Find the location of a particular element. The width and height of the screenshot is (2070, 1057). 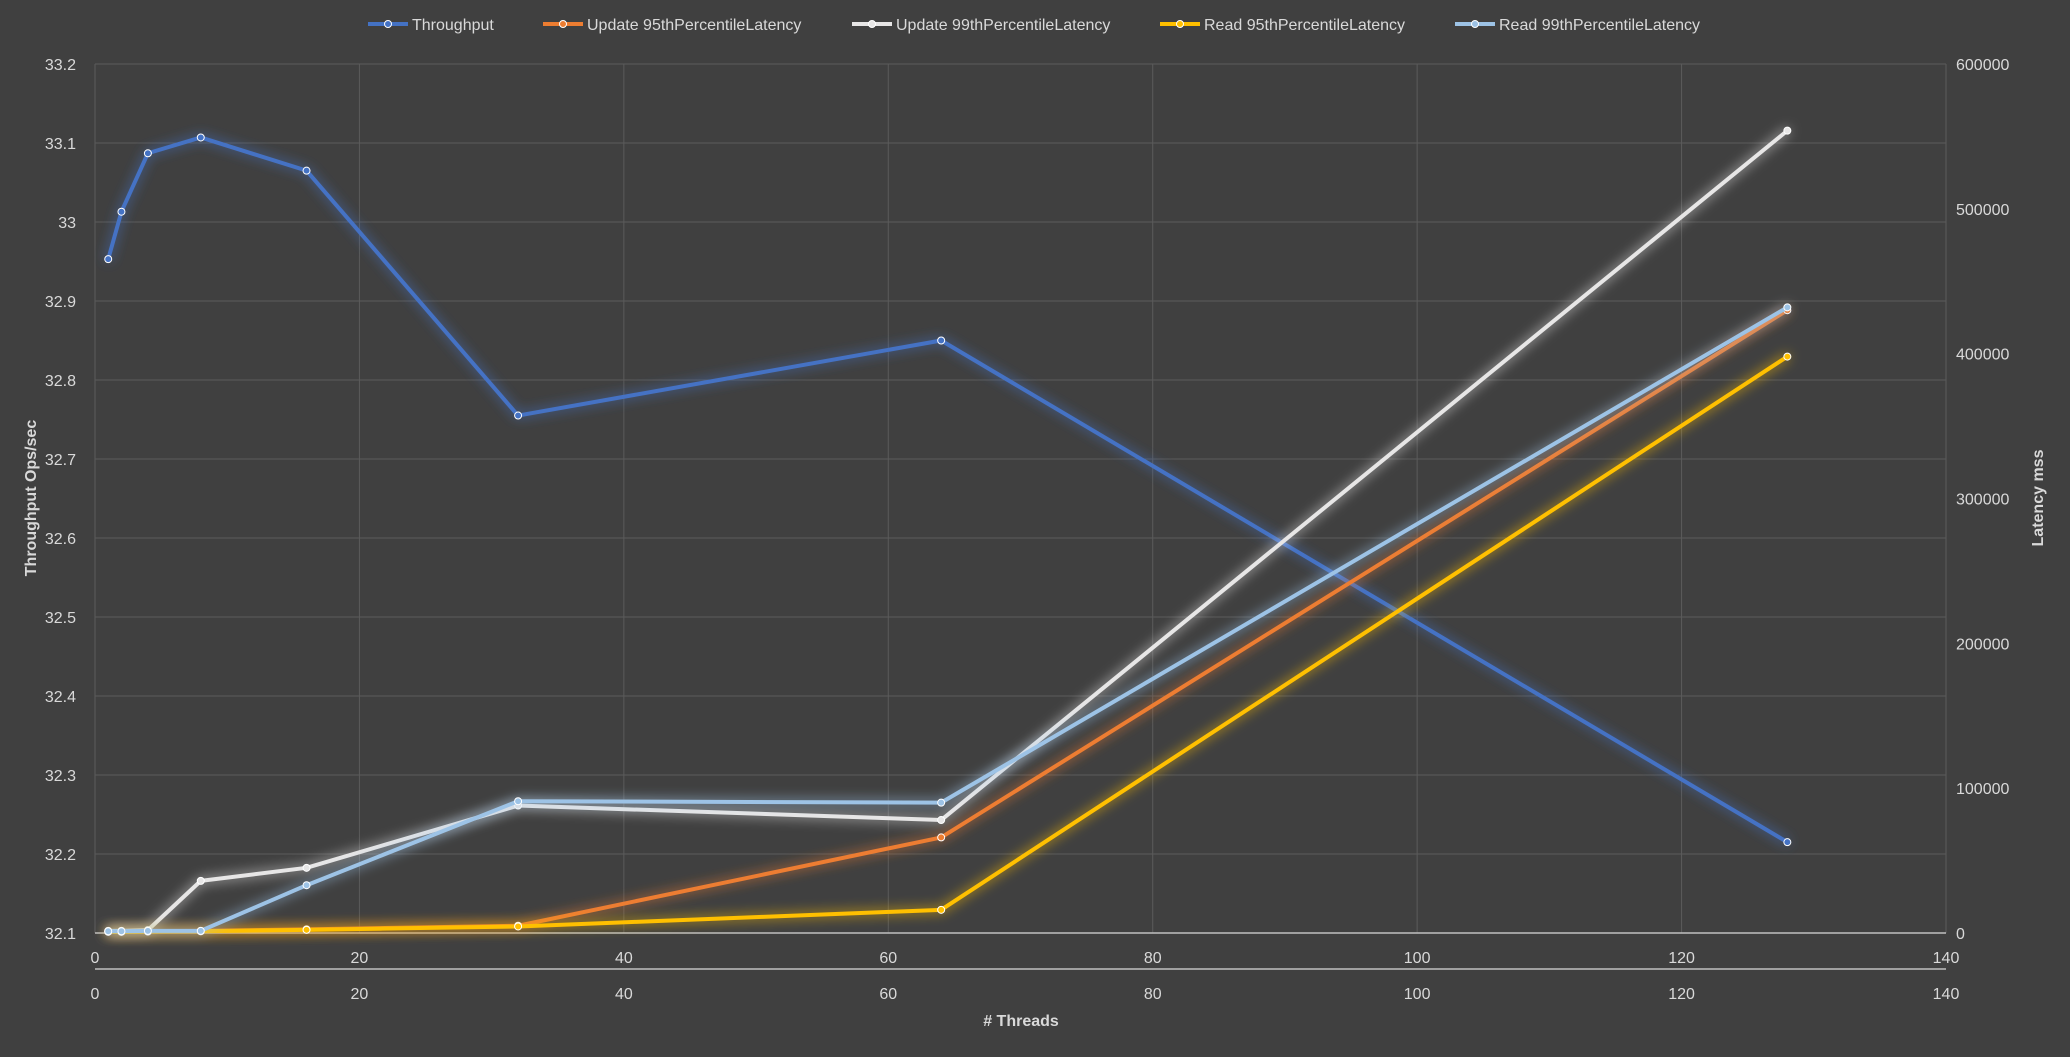

left-y-tick-label: 32.2 is located at coordinates (60, 855).